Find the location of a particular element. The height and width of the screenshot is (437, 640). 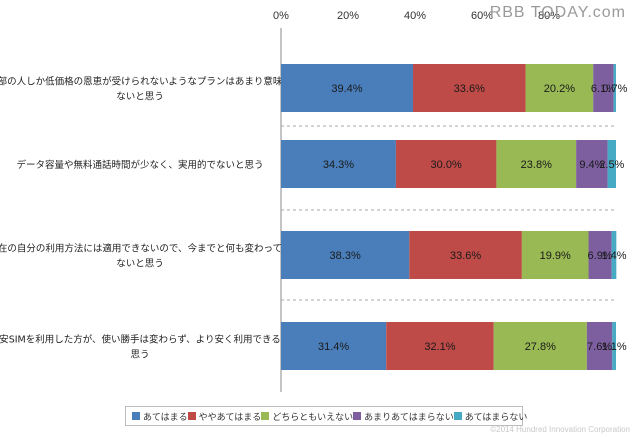

legend-item: ややあてはまる is located at coordinates (224, 416).